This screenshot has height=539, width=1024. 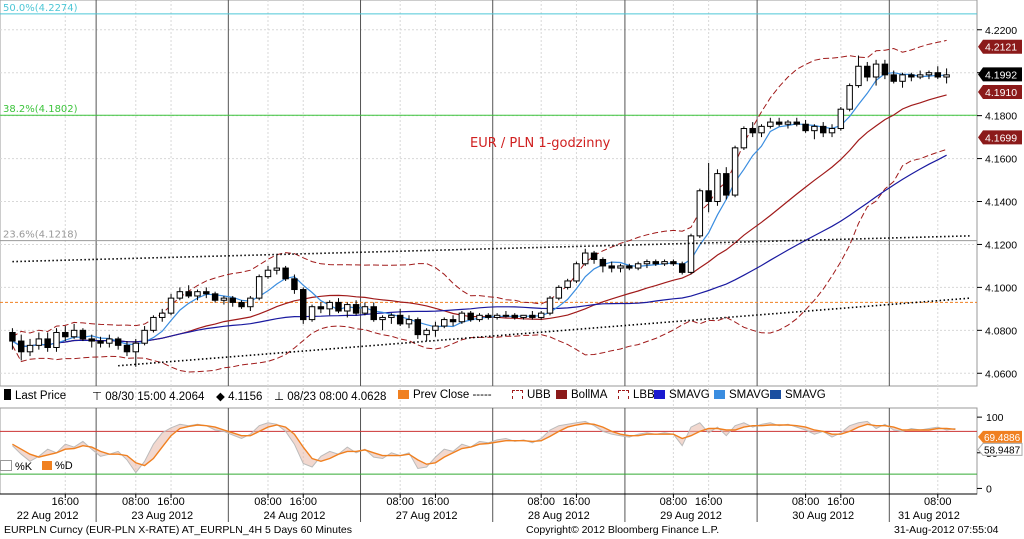 What do you see at coordinates (330, 397) in the screenshot?
I see `legend-low: ⊥ 08/23 08:00 4.0628` at bounding box center [330, 397].